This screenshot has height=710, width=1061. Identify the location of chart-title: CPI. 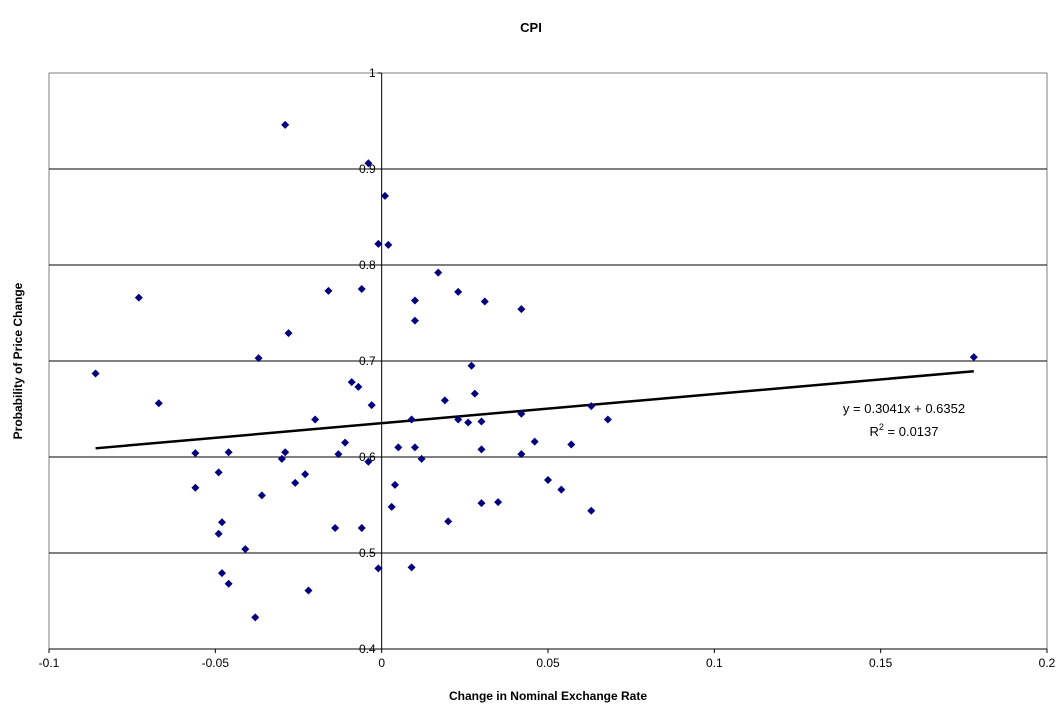
(531, 27).